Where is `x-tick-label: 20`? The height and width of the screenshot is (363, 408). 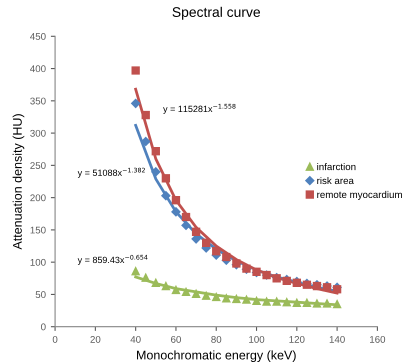 x-tick-label: 20 is located at coordinates (95, 339).